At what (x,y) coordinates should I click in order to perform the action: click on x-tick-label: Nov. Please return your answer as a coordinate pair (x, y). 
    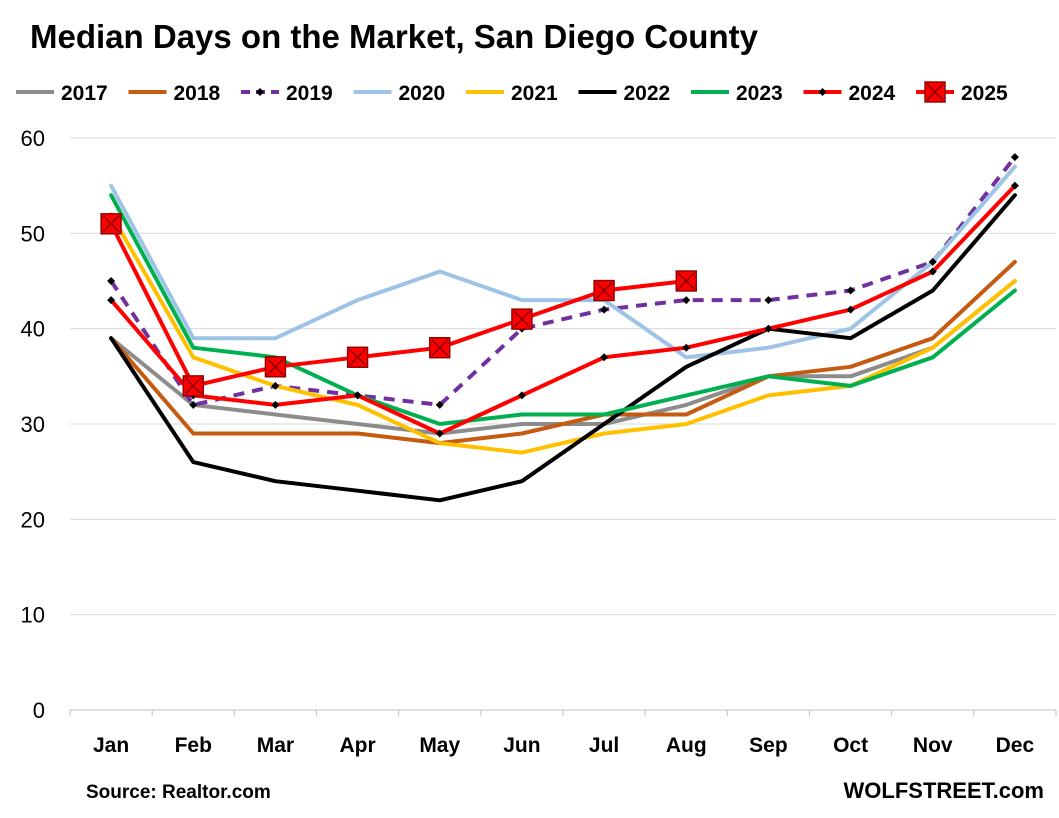
    Looking at the image, I should click on (933, 745).